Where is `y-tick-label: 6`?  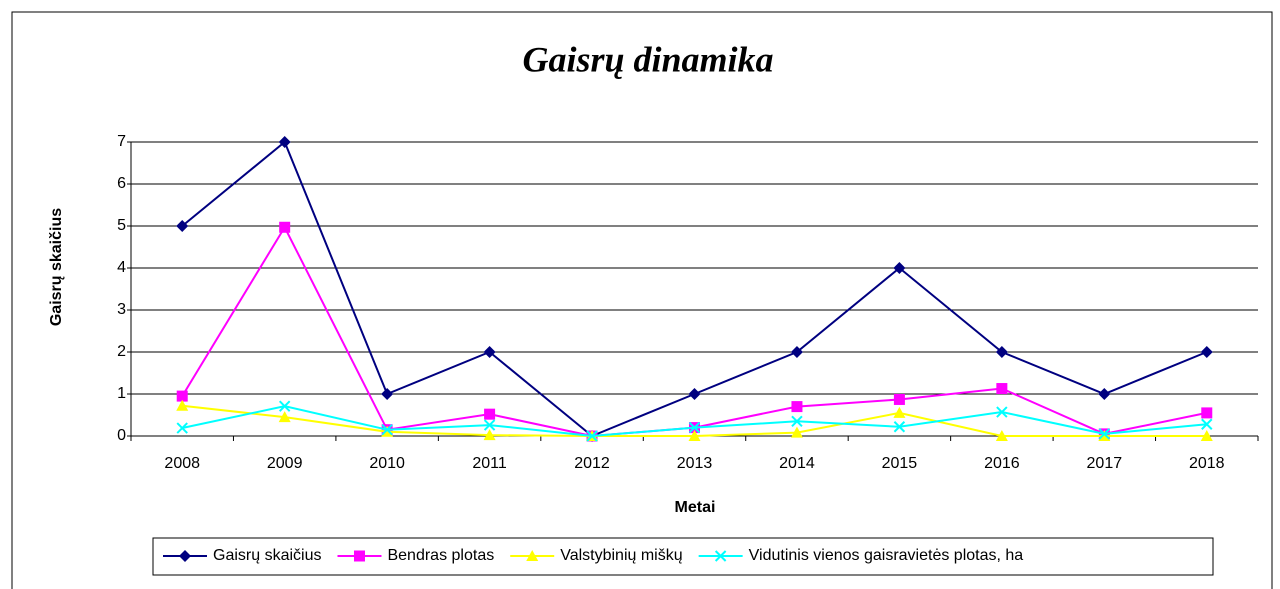
y-tick-label: 6 is located at coordinates (121, 183).